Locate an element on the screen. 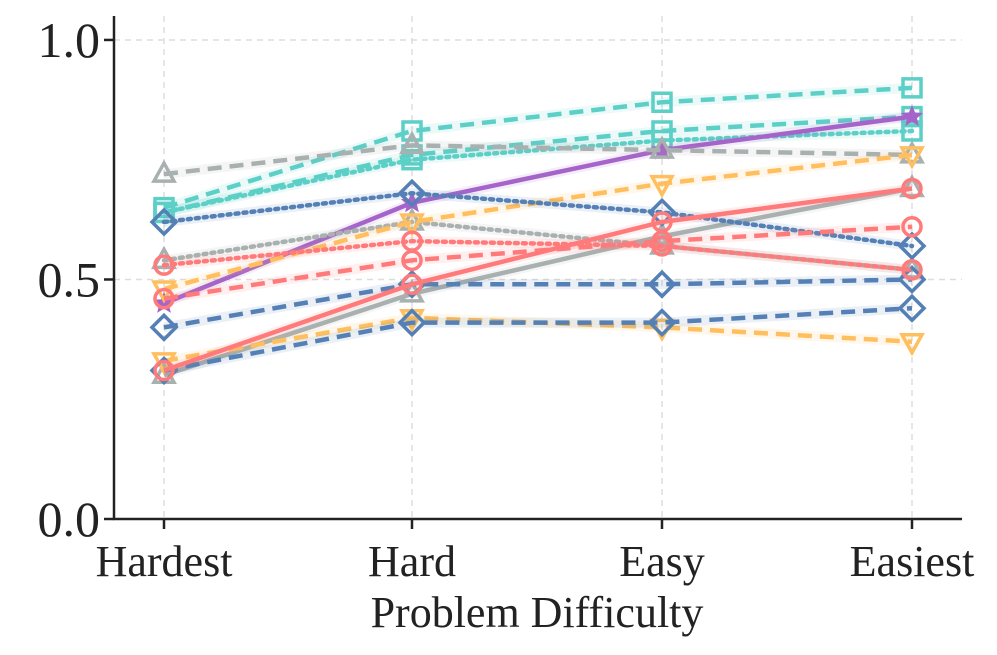 Image resolution: width=997 pixels, height=655 pixels. series-gray-triangle-dashed is located at coordinates (538, 156).